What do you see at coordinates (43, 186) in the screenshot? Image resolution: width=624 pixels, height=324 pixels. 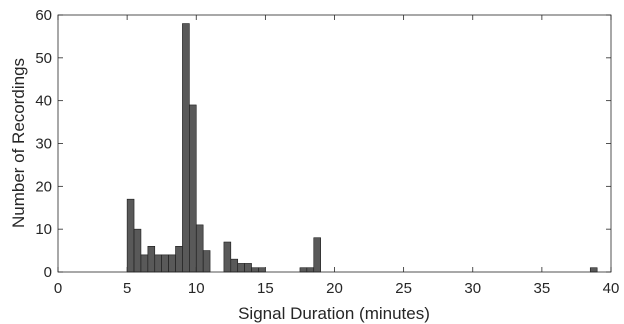 I see `y-tick-label: 20` at bounding box center [43, 186].